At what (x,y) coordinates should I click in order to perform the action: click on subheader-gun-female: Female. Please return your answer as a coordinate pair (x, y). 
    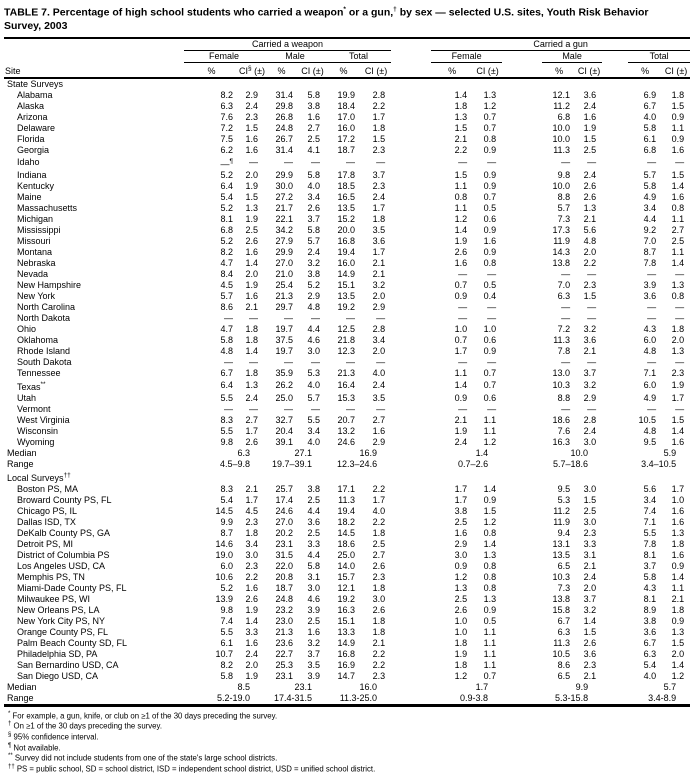
    Looking at the image, I should click on (467, 56).